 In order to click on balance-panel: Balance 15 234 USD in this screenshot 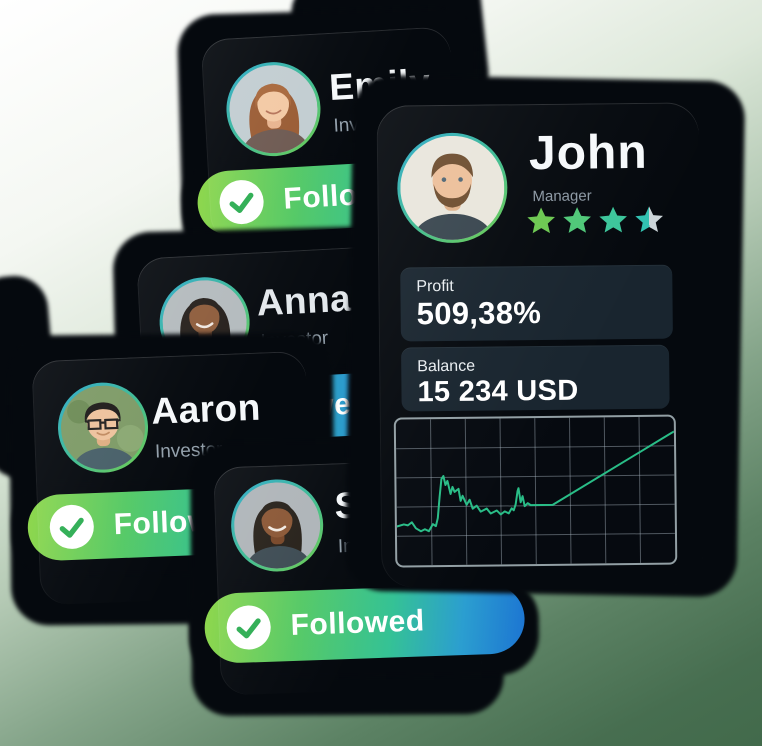, I will do `click(535, 378)`.